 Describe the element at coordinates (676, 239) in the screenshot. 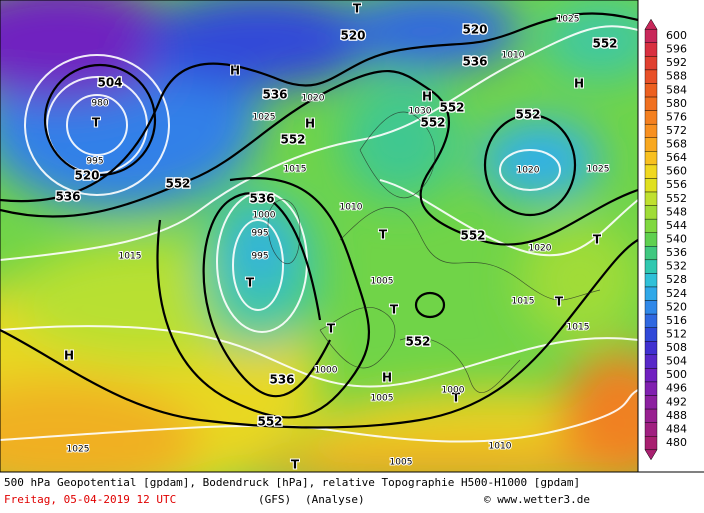

I see `colorbar-label: 540` at that location.